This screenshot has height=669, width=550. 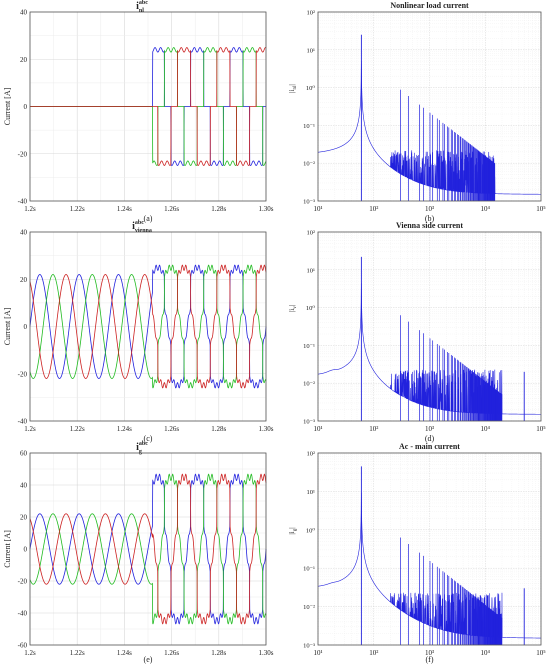 I want to click on panel-caption: (c), so click(x=148, y=438).